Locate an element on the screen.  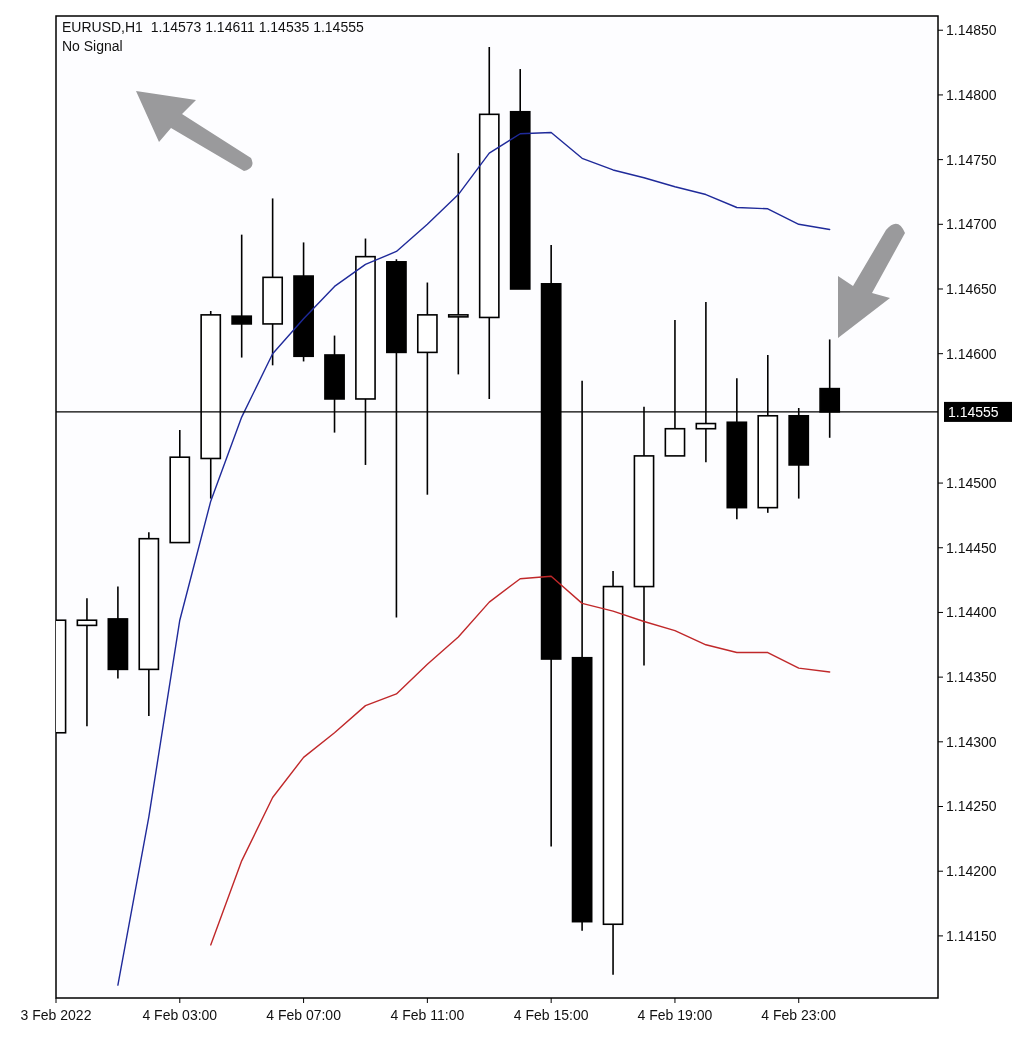
y-tick-label: 1.14700 is located at coordinates (971, 224).